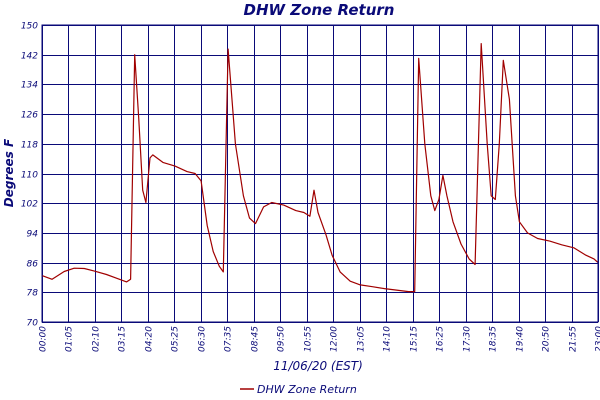 The width and height of the screenshot is (600, 400). What do you see at coordinates (309, 339) in the screenshot?
I see `x-tick-label: 10:55` at bounding box center [309, 339].